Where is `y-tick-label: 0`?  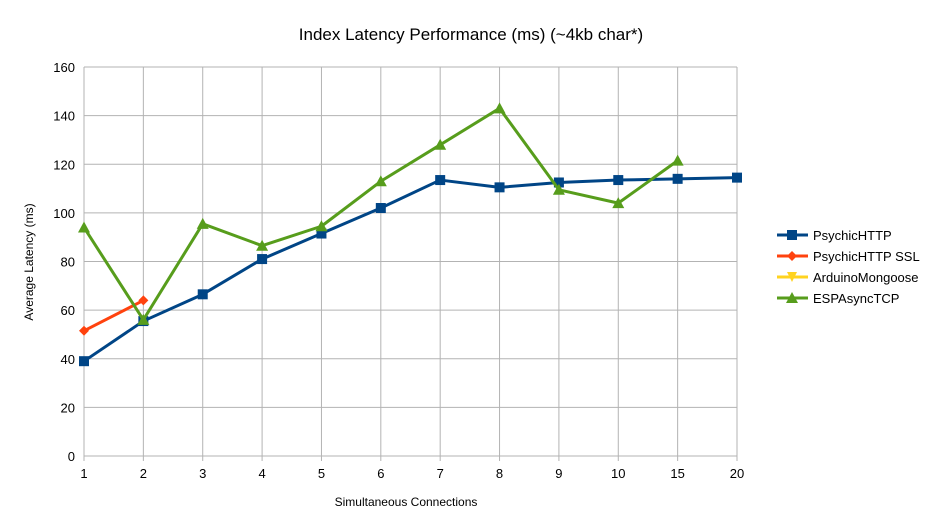 y-tick-label: 0 is located at coordinates (71, 456).